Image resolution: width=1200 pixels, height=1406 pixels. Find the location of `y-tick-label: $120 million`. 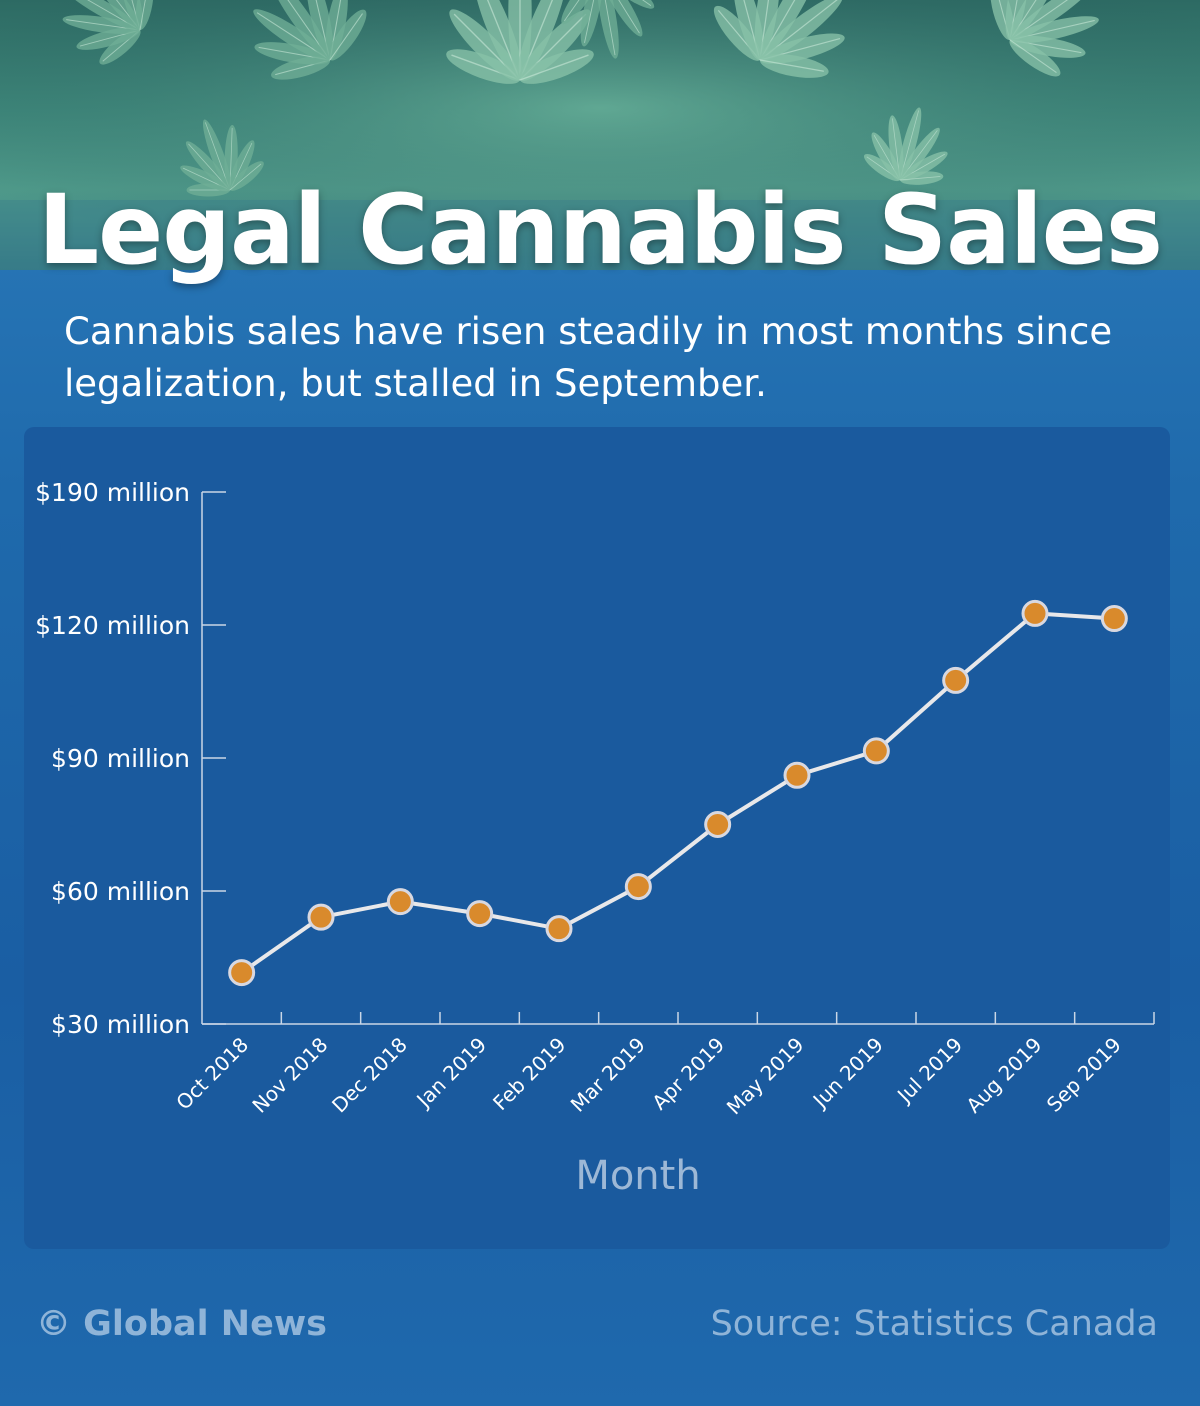

y-tick-label: $120 million is located at coordinates (112, 625).